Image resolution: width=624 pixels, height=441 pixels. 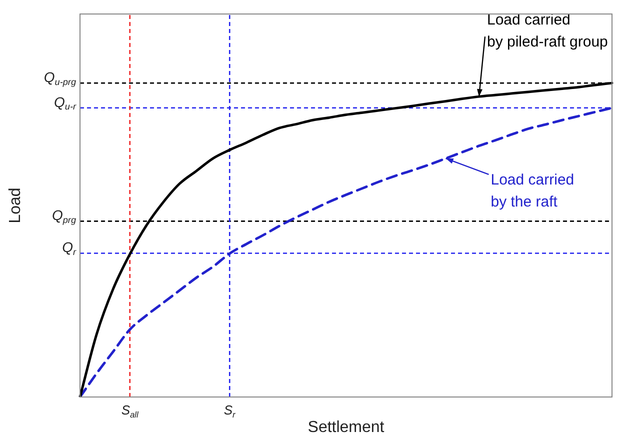 What do you see at coordinates (547, 31) in the screenshot?
I see `text: Load carried by piled-raft group` at bounding box center [547, 31].